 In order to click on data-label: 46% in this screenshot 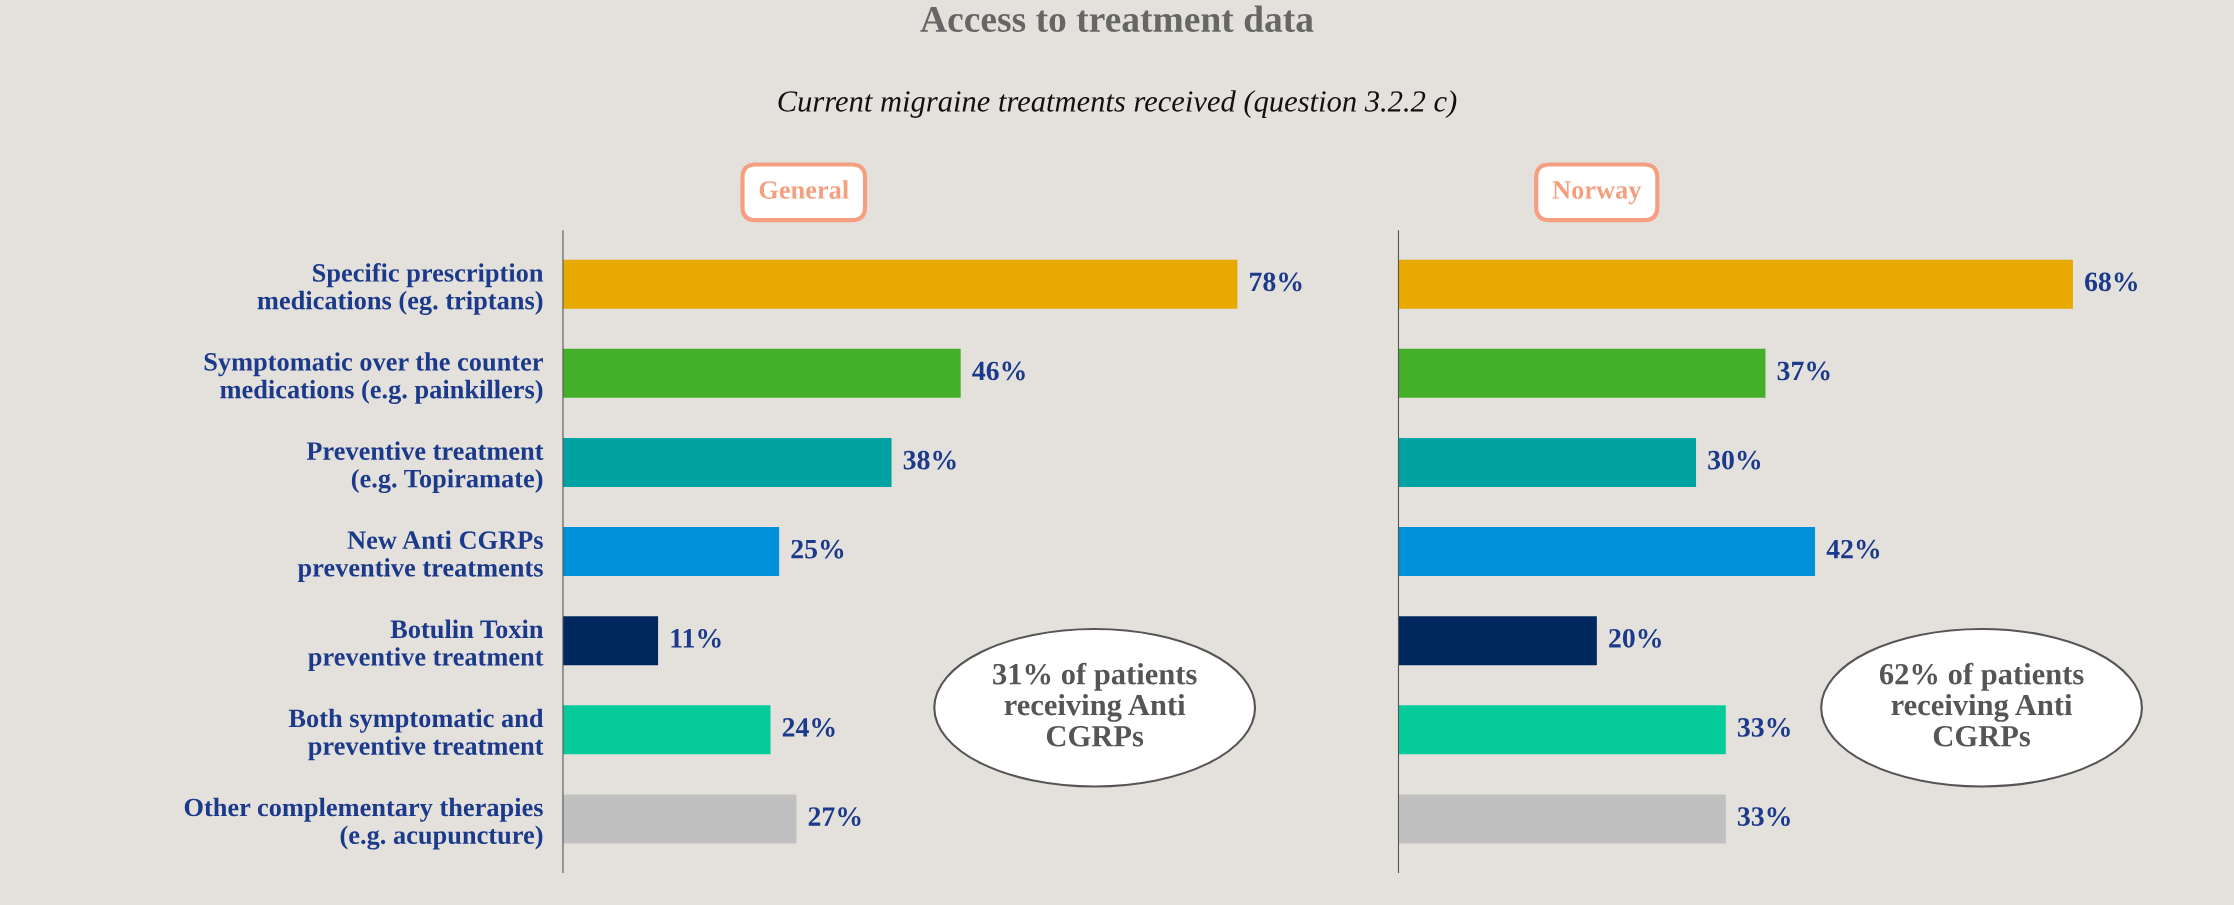, I will do `click(998, 371)`.